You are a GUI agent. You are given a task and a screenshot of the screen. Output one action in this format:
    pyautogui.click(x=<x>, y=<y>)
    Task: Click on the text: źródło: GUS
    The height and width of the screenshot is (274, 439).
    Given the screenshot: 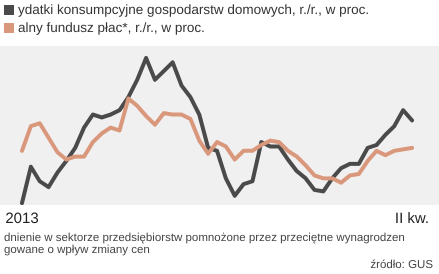 What is the action you would take?
    pyautogui.click(x=402, y=265)
    